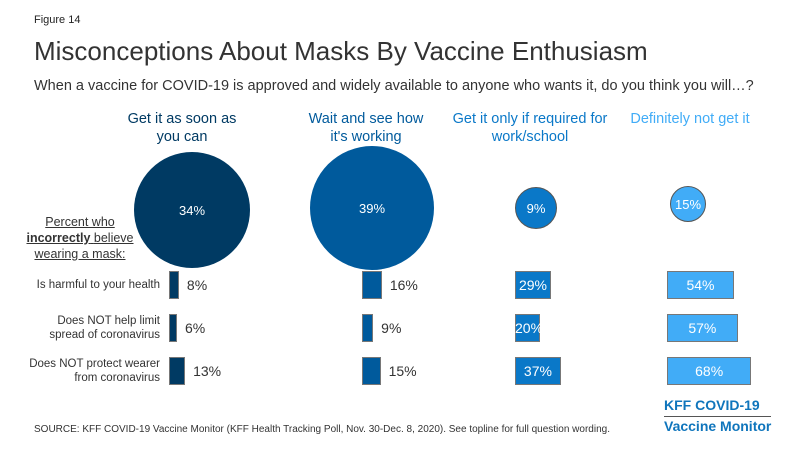 This screenshot has width=800, height=450. I want to click on share-circle: 15%, so click(688, 204).